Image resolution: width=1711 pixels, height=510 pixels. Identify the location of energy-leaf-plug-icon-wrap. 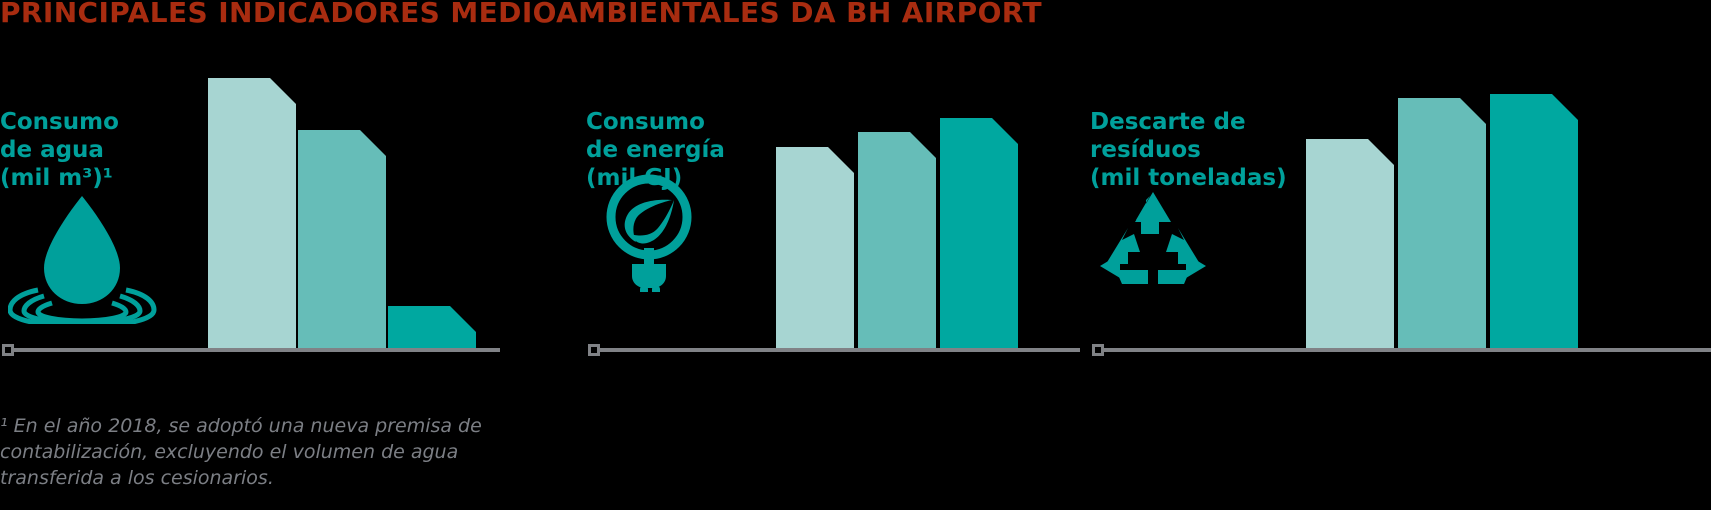
(649, 235).